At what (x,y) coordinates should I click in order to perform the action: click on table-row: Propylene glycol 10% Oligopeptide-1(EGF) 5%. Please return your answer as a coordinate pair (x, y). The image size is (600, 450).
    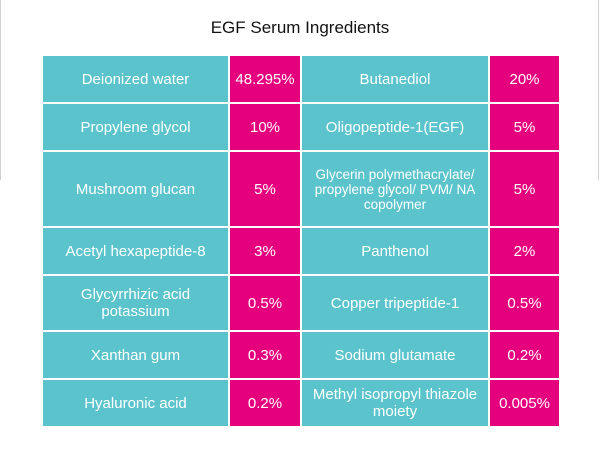
    Looking at the image, I should click on (301, 127).